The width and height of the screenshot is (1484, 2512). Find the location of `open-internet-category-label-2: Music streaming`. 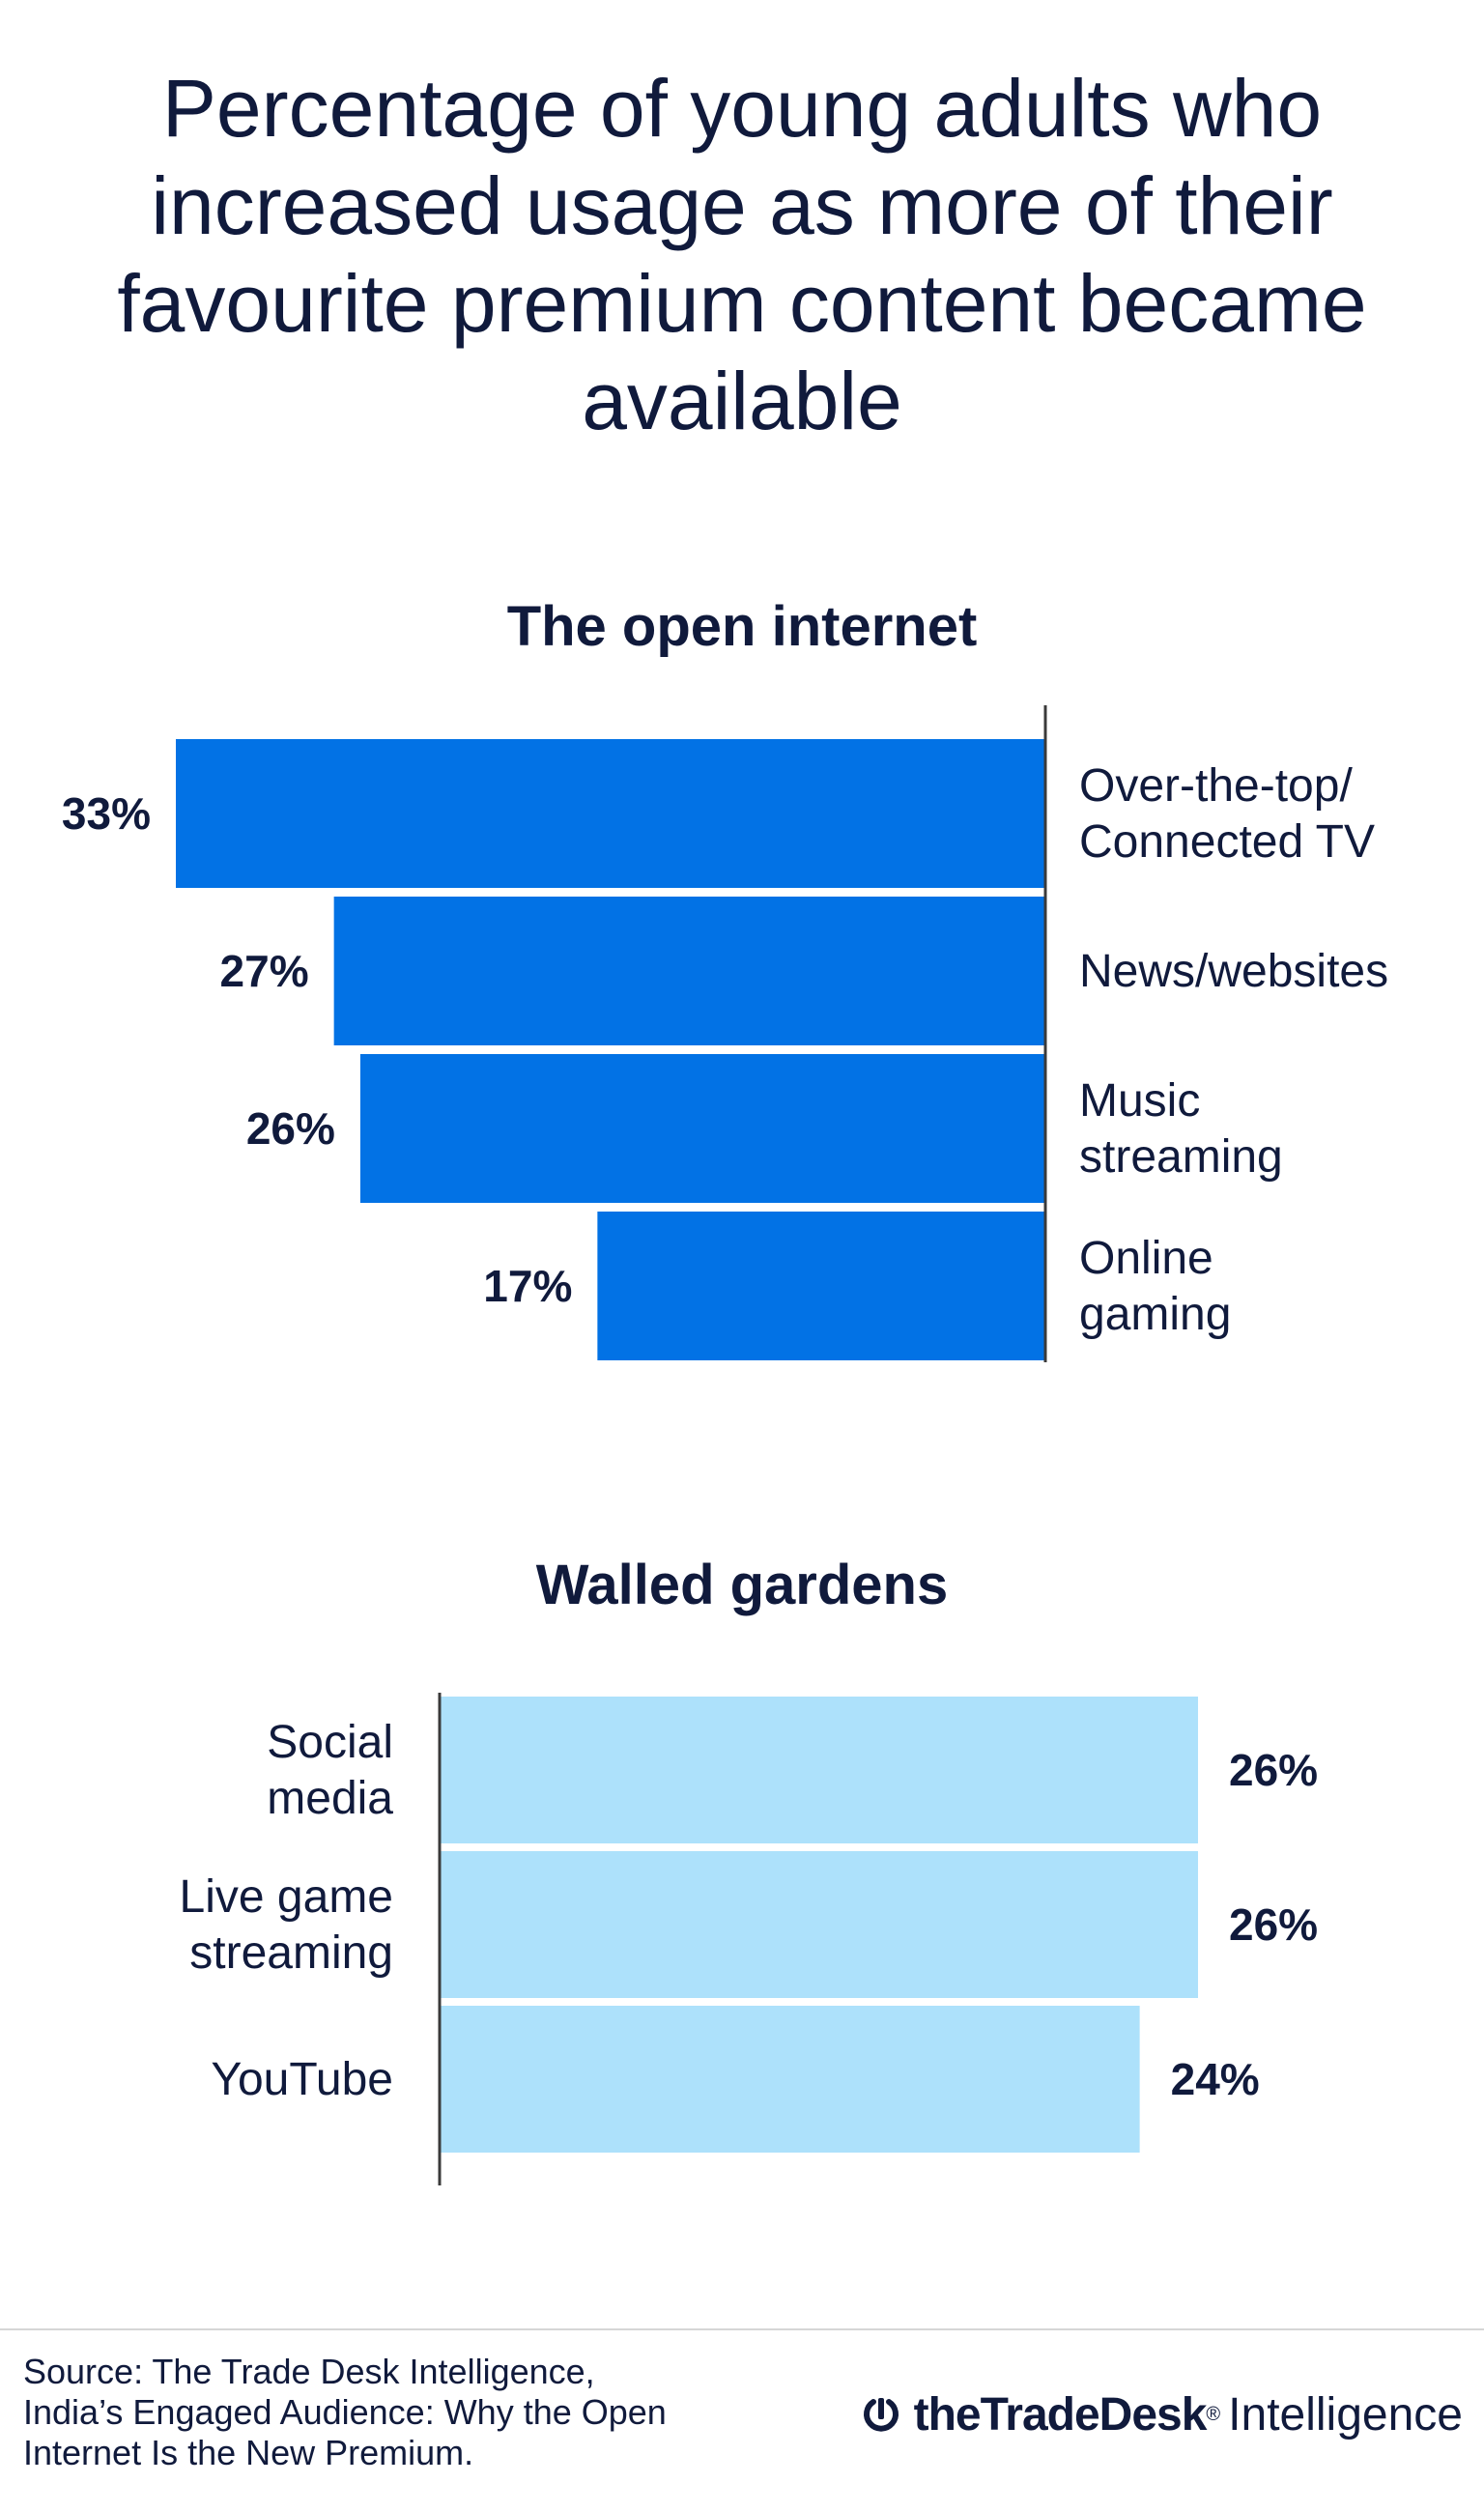

open-internet-category-label-2: Music streaming is located at coordinates (1181, 1129).